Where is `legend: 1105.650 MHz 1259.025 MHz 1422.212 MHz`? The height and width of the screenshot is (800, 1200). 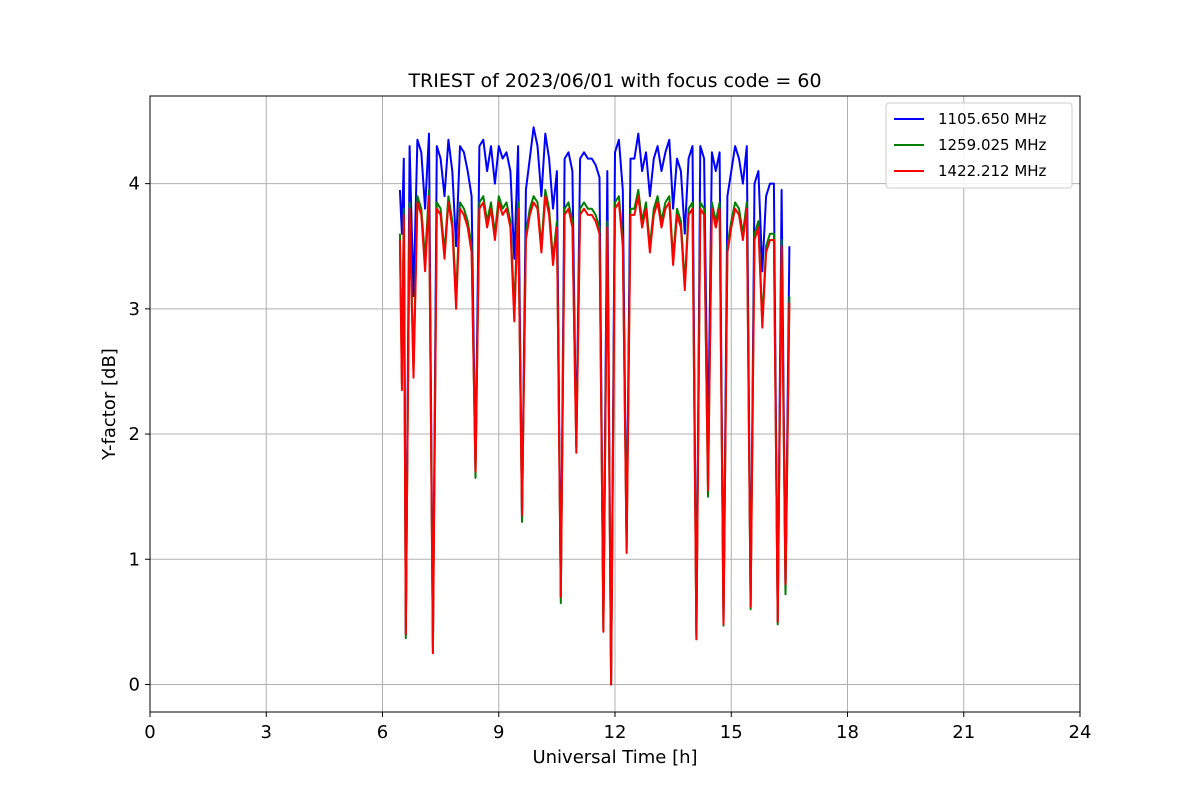 legend: 1105.650 MHz 1259.025 MHz 1422.212 MHz is located at coordinates (979, 145).